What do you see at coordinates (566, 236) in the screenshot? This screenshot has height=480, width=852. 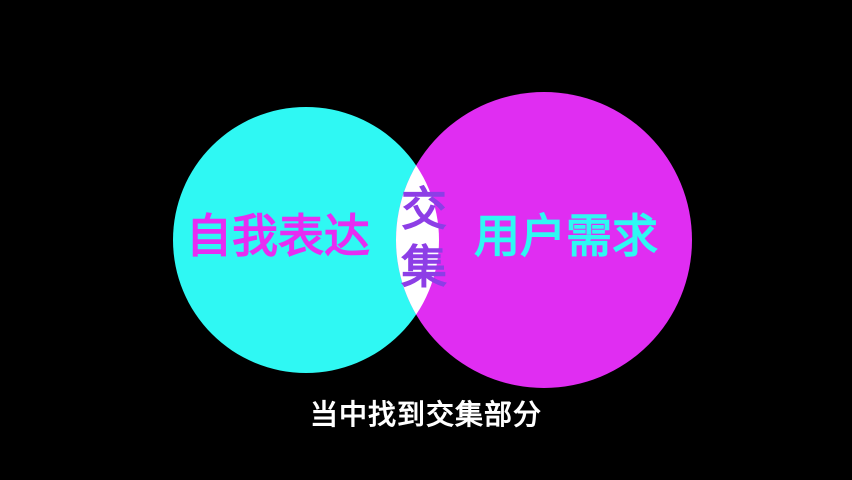 I see `right-set-label: 用户需求` at bounding box center [566, 236].